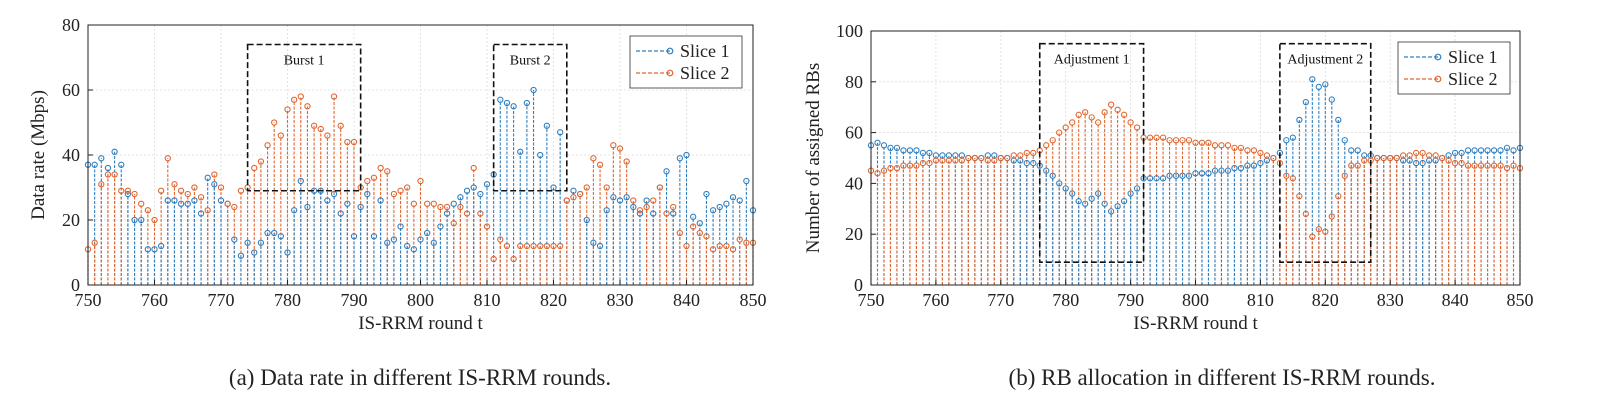  I want to click on x-tick-label: 770, so click(1000, 300).